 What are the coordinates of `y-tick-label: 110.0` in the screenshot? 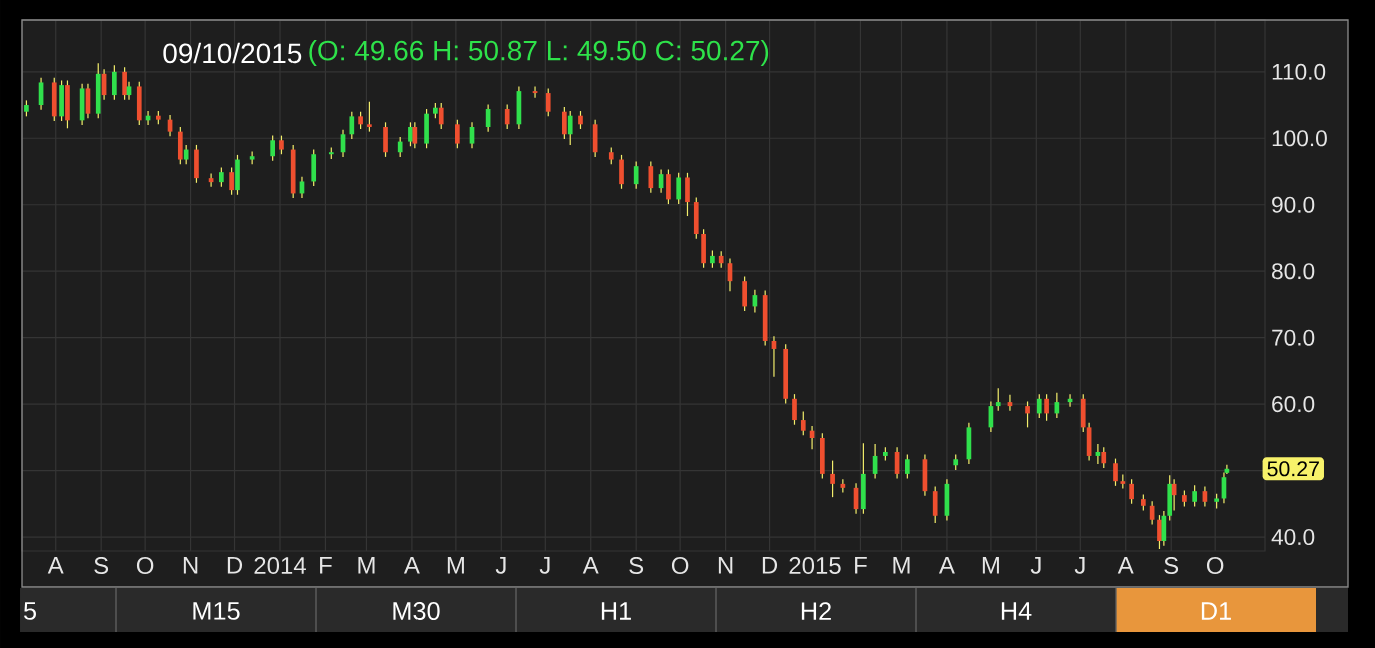 It's located at (1299, 71).